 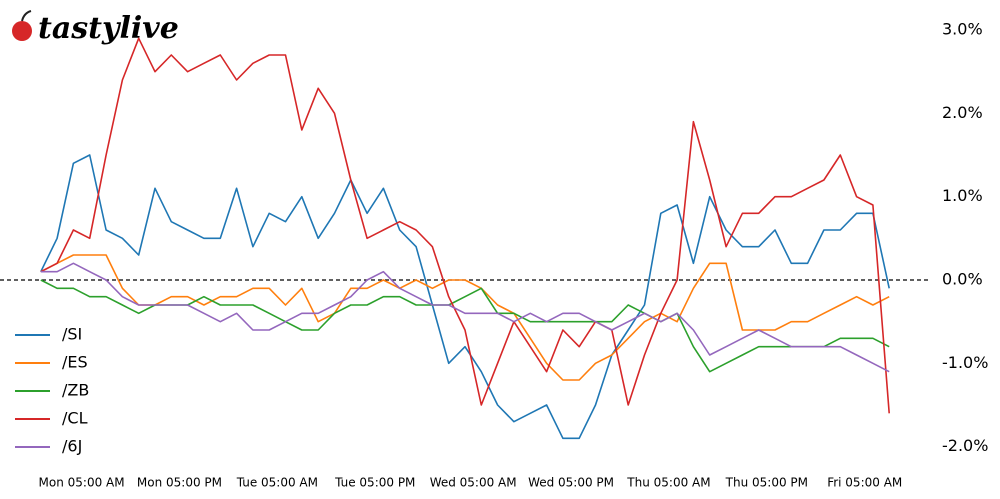 I want to click on x-tick-label: Mon 05:00 AM, so click(x=82, y=483).